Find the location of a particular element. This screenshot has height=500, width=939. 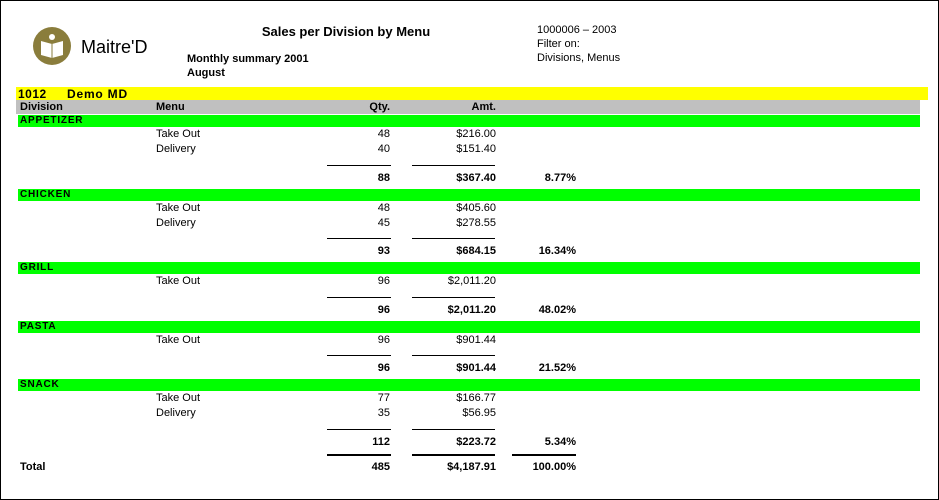

amount-value: $56.95 is located at coordinates (479, 413).